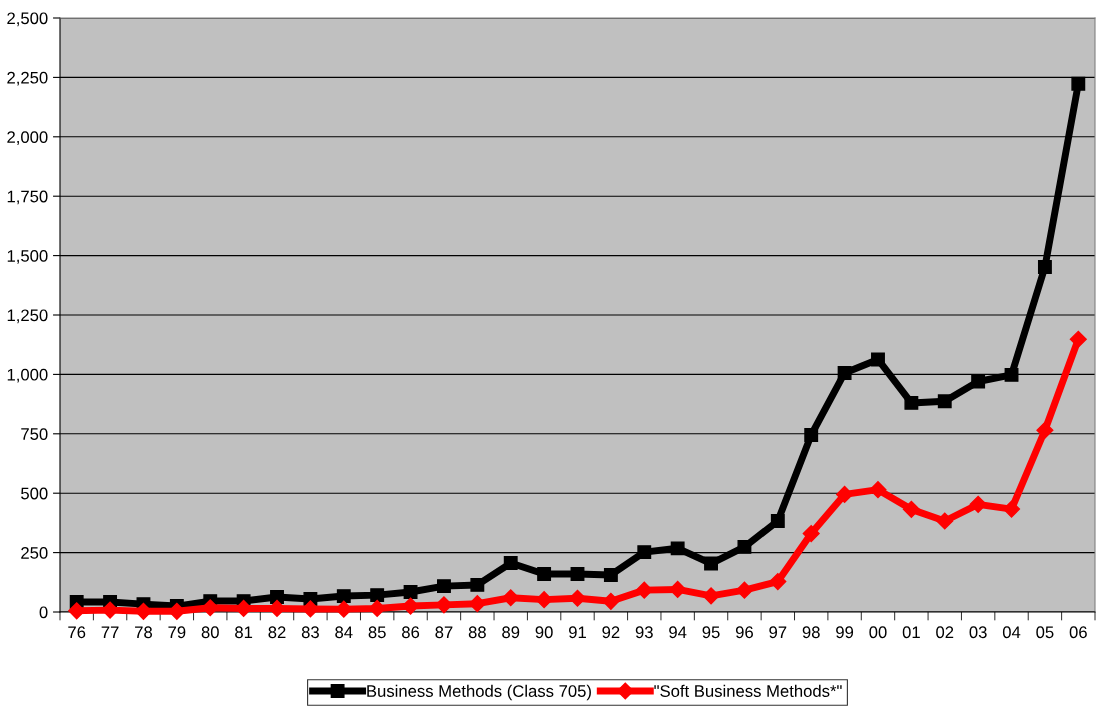 The width and height of the screenshot is (1097, 716). I want to click on x-tick-label: 06, so click(1078, 632).